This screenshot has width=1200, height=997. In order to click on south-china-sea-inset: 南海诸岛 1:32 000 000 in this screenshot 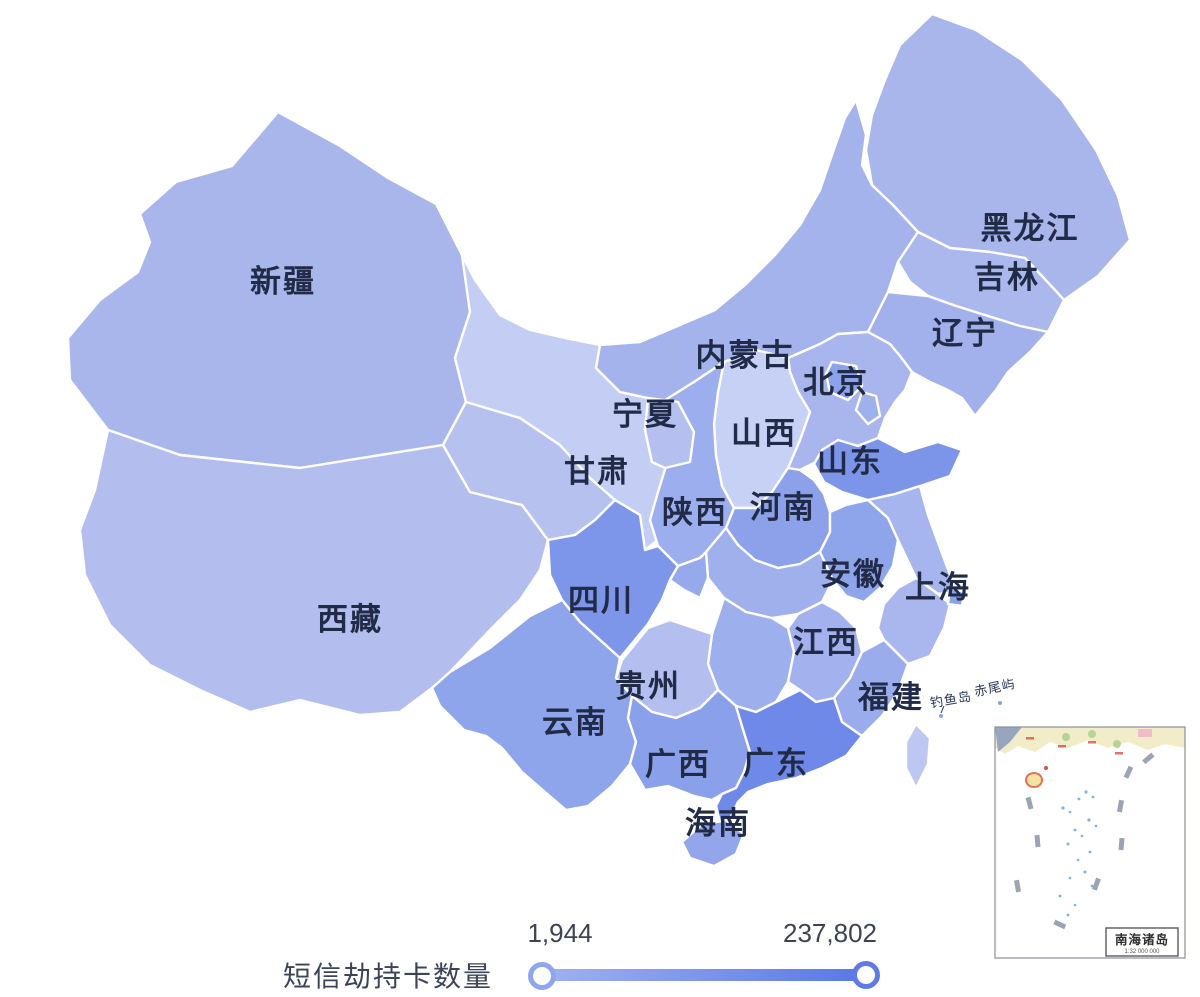, I will do `click(1090, 842)`.